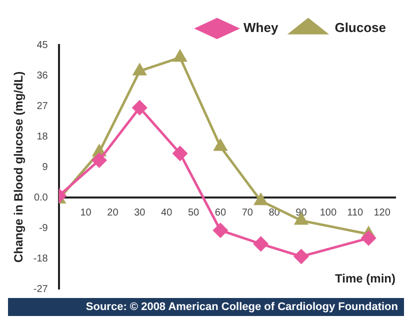  I want to click on x-tick-label: 120, so click(382, 212).